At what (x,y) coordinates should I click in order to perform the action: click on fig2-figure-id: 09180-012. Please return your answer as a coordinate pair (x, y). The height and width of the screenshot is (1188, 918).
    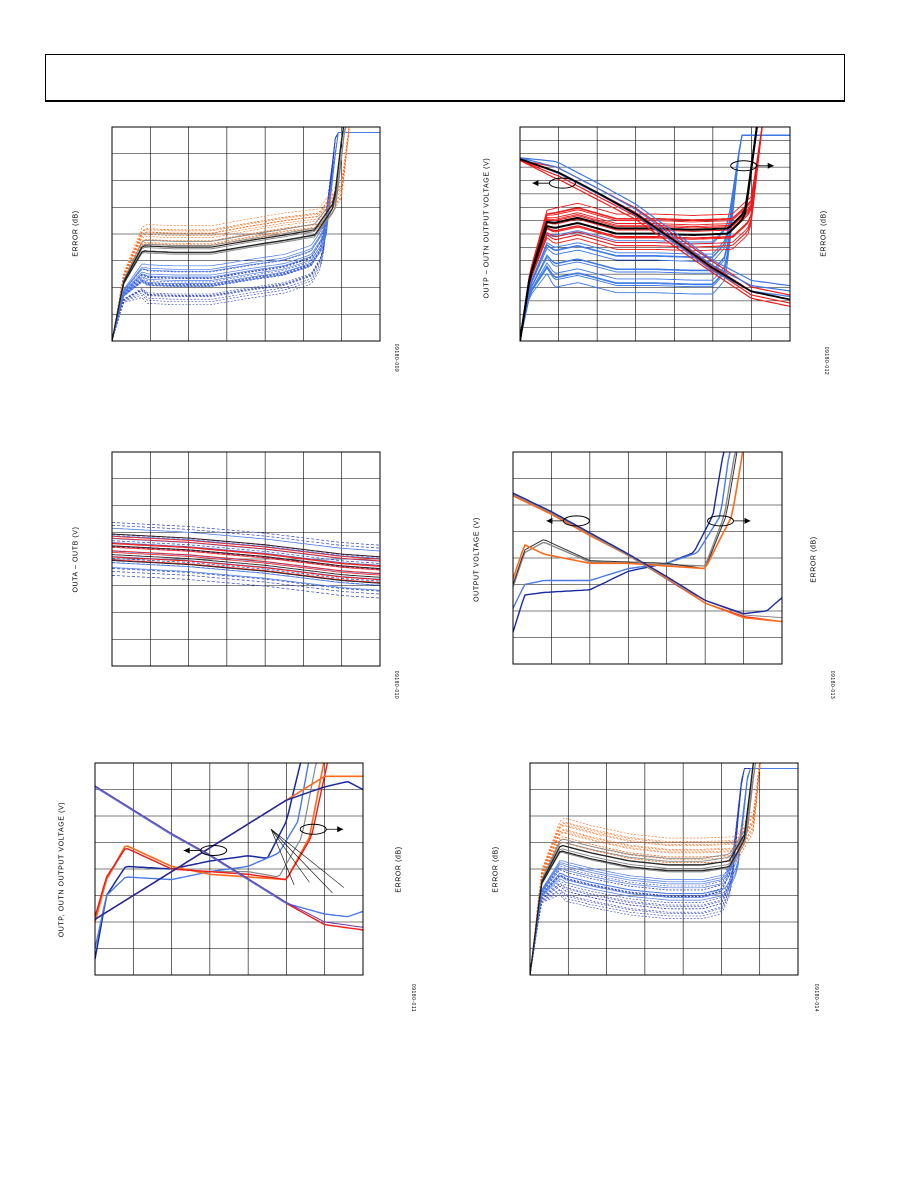
    Looking at the image, I should click on (826, 361).